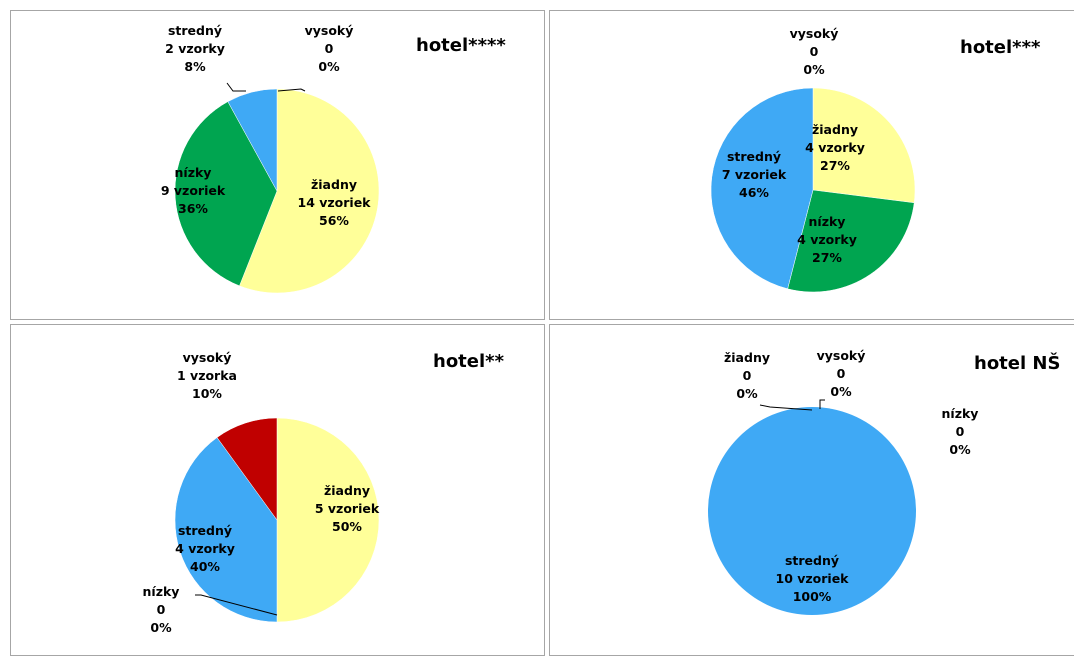 Image resolution: width=1074 pixels, height=656 pixels. I want to click on data-label-percent-ziadny: 56%, so click(334, 220).